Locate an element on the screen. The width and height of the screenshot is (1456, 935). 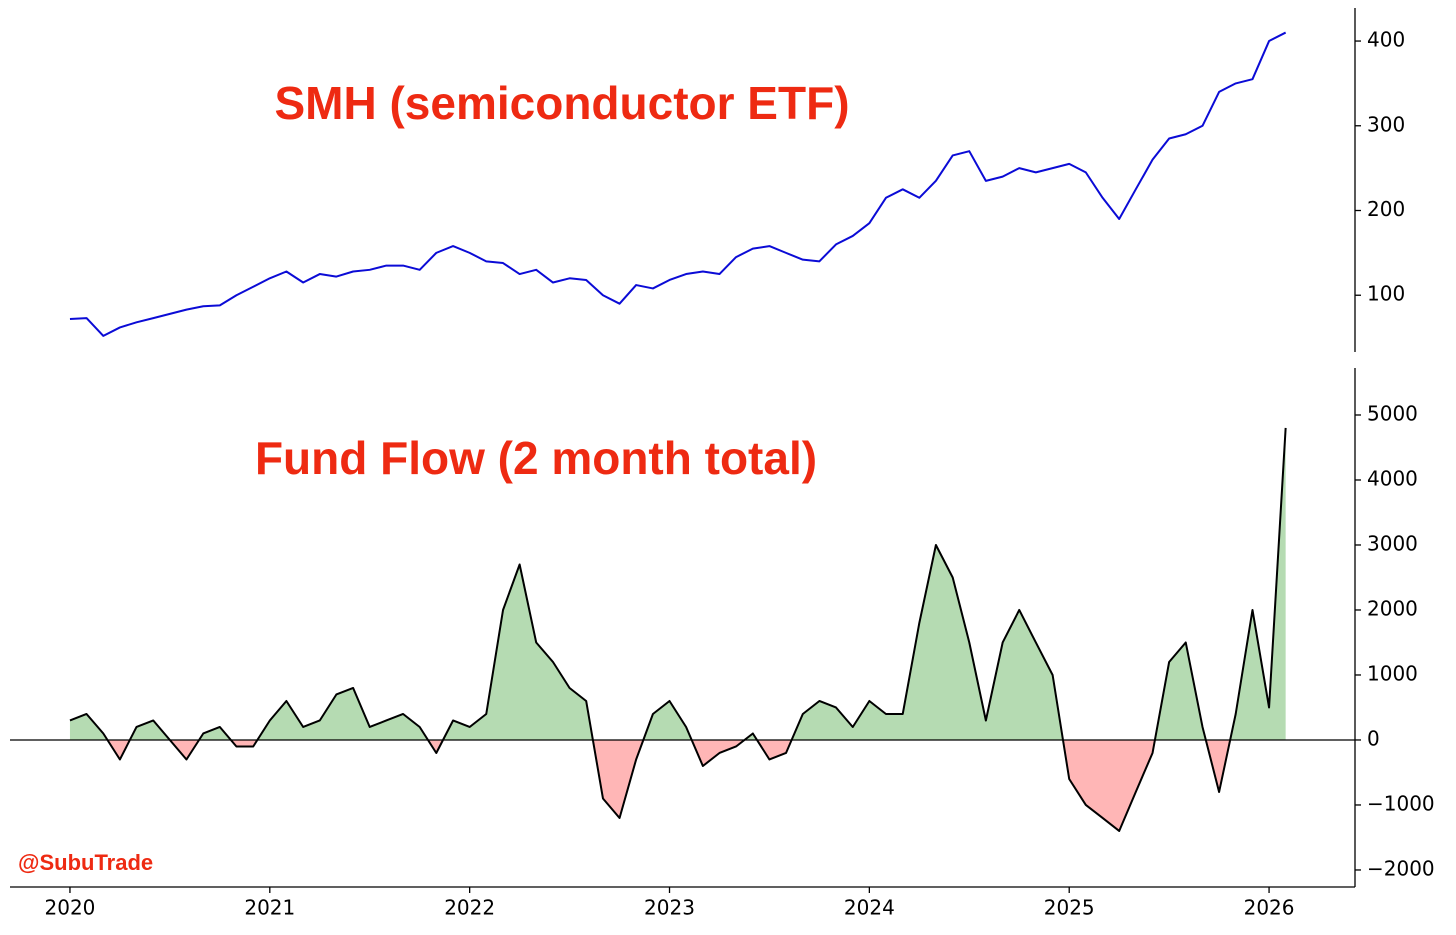
x-tick-label: 2024 is located at coordinates (869, 908).